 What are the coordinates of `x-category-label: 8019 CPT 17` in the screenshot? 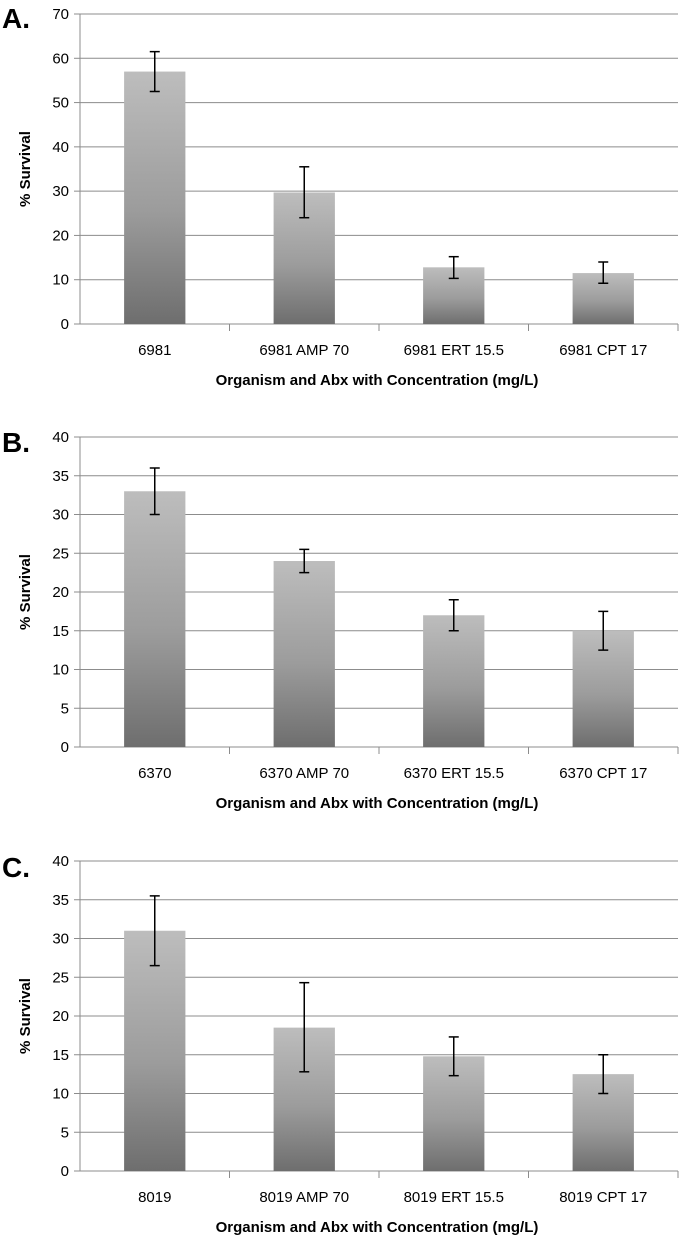 It's located at (603, 1197).